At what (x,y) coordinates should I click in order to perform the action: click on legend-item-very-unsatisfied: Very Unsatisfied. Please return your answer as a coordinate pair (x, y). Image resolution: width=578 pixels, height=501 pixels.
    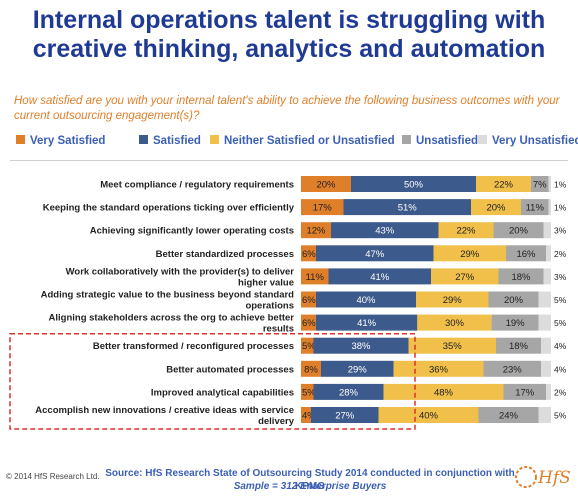
    Looking at the image, I should click on (528, 141).